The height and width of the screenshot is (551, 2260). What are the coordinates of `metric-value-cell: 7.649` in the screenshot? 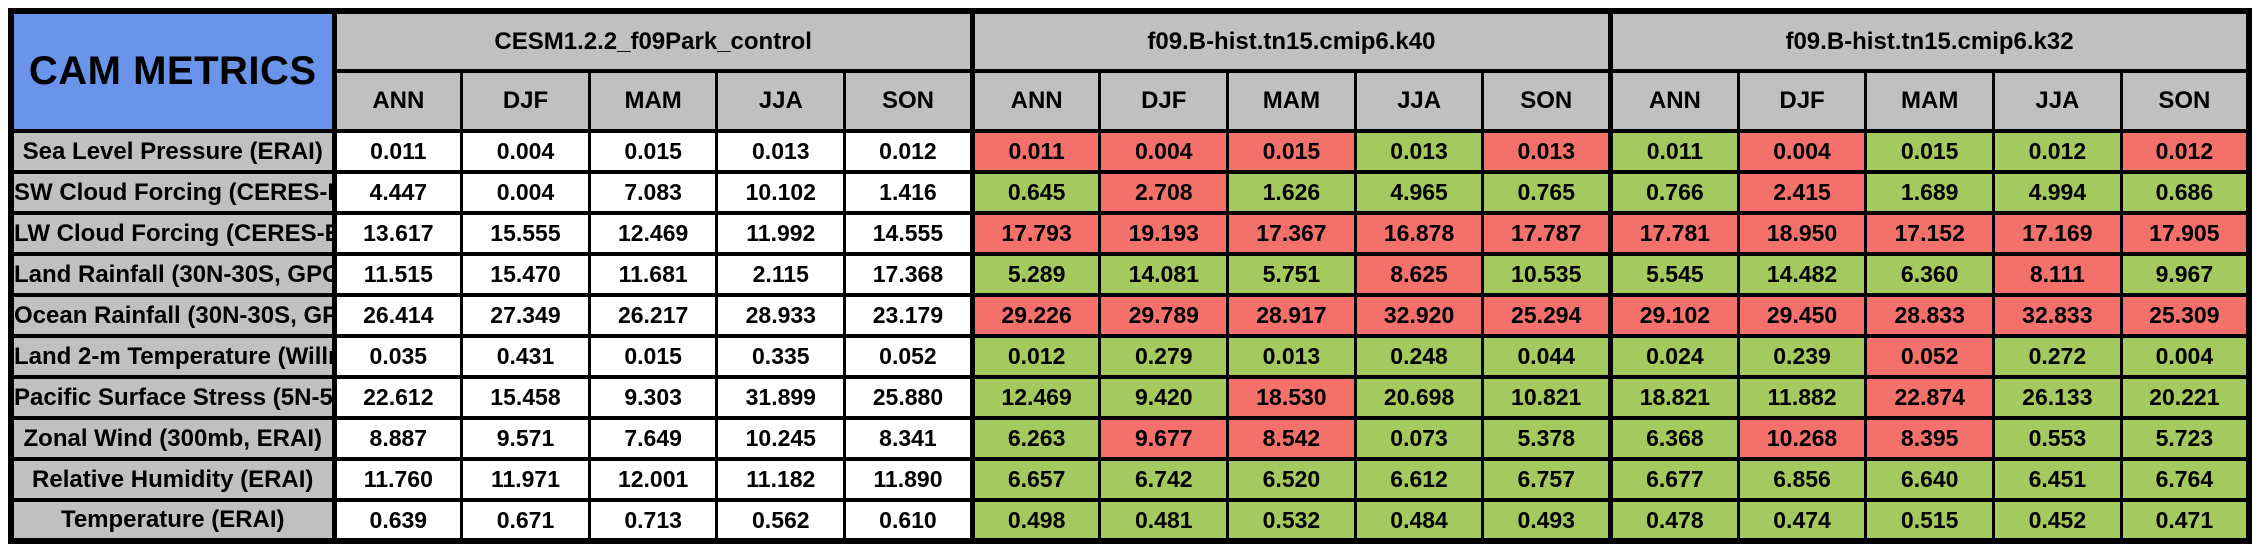 It's located at (653, 438).